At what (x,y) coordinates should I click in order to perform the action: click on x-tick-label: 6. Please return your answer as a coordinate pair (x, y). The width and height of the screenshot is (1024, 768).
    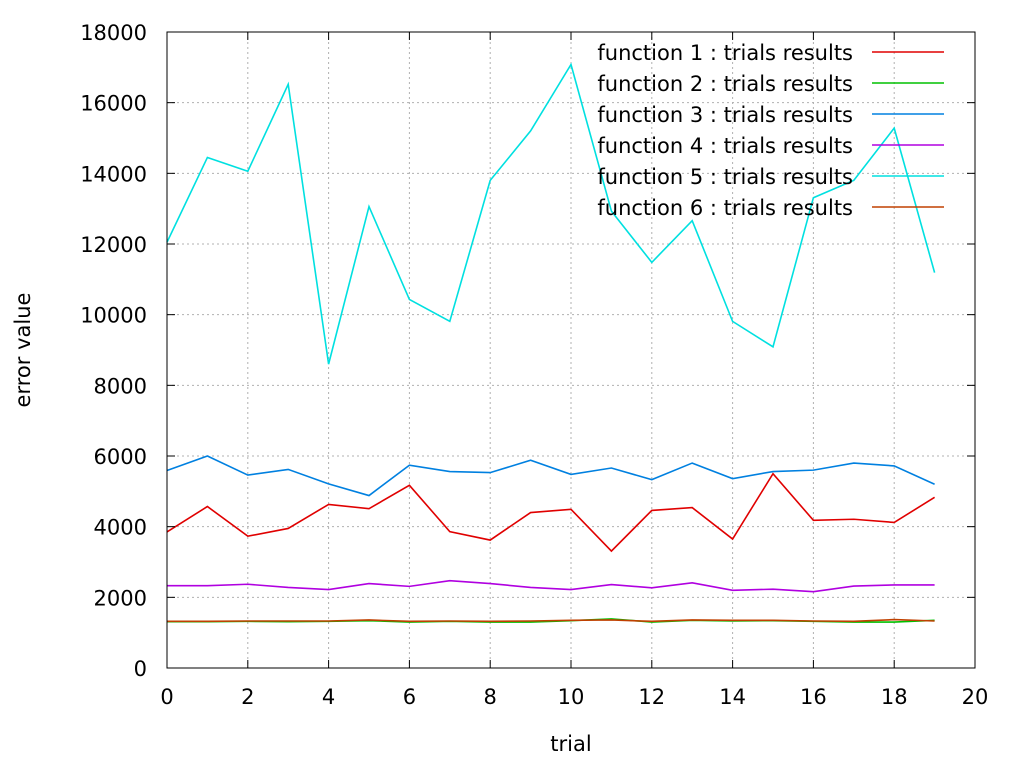
    Looking at the image, I should click on (409, 697).